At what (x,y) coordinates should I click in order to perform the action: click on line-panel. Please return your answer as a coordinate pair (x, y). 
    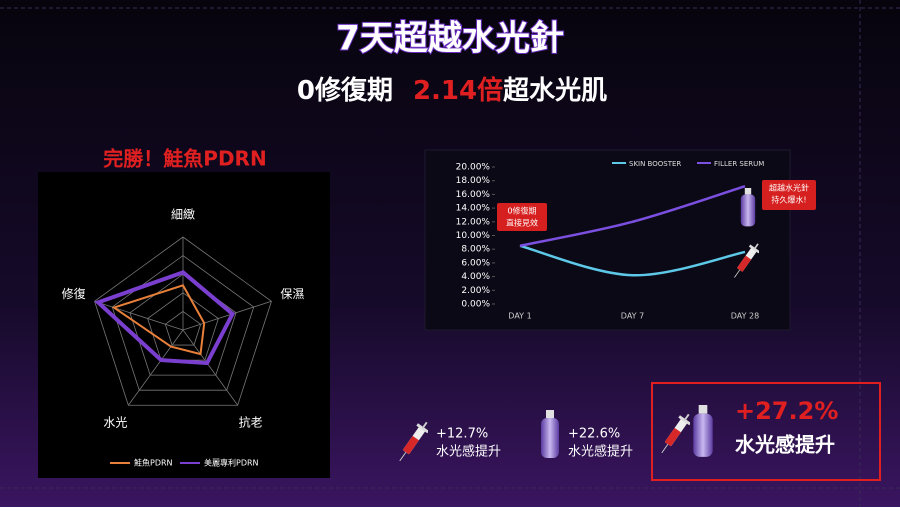
    Looking at the image, I should click on (607, 240).